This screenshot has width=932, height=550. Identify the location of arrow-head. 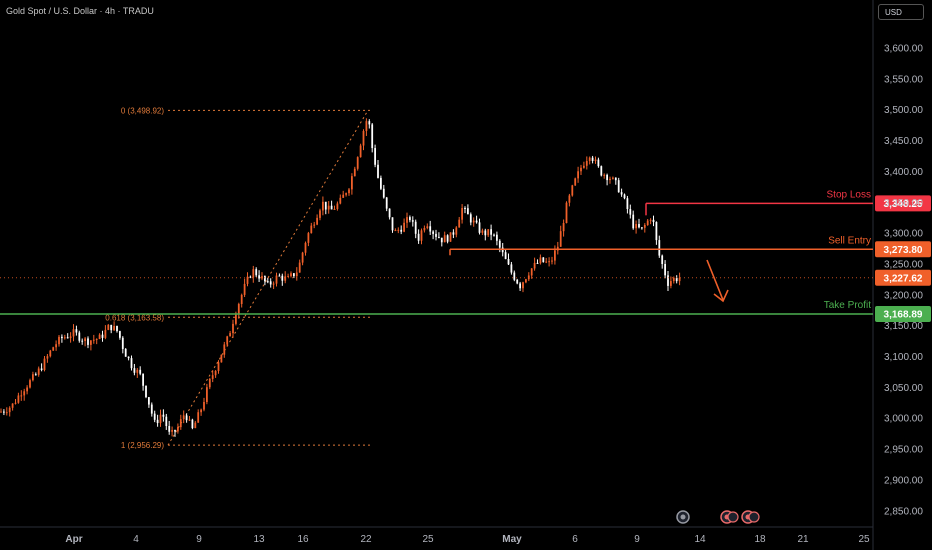
(721, 296).